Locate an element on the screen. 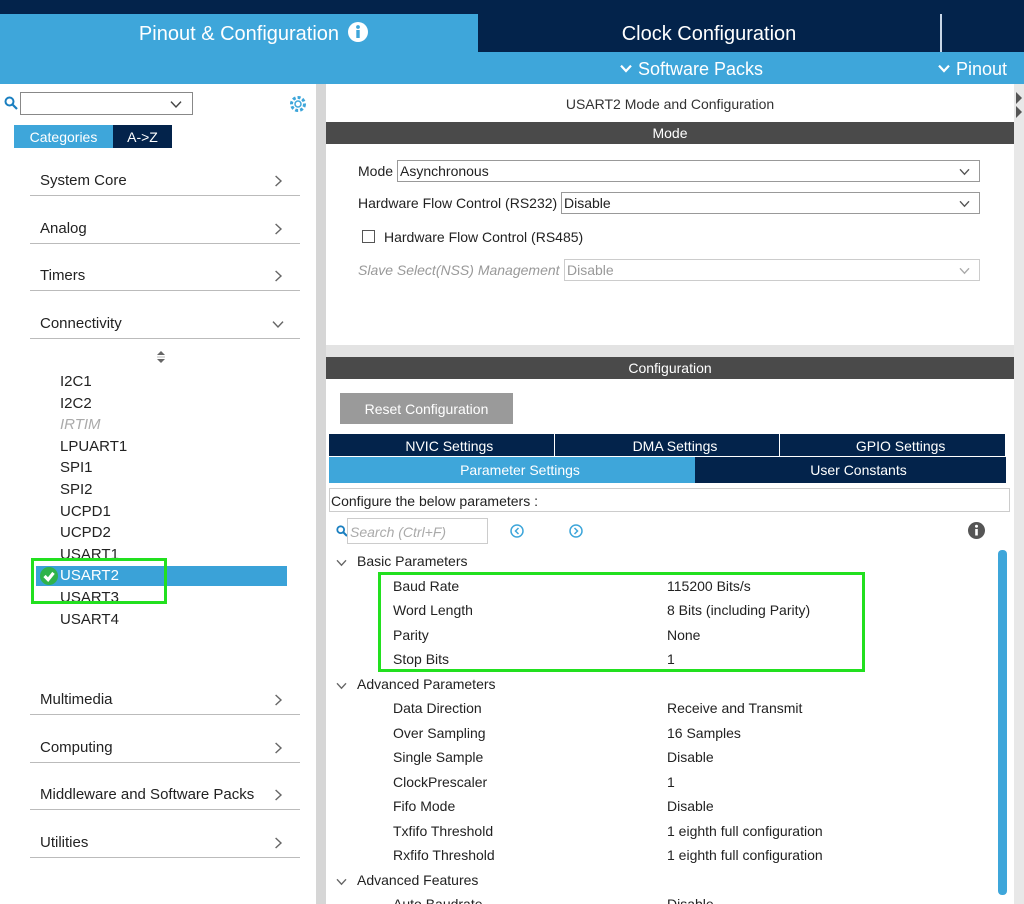 The image size is (1024, 904). dropdown-value: Asynchronous is located at coordinates (444, 171).